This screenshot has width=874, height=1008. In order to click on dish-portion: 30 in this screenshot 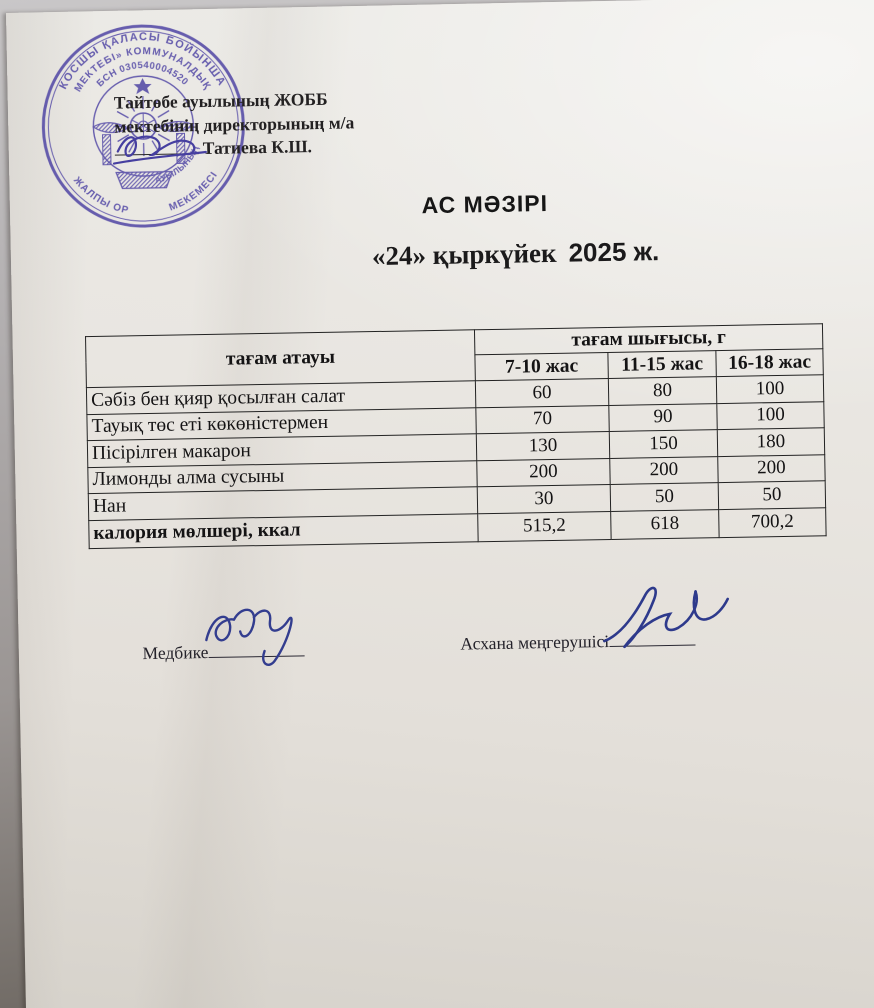, I will do `click(544, 499)`.